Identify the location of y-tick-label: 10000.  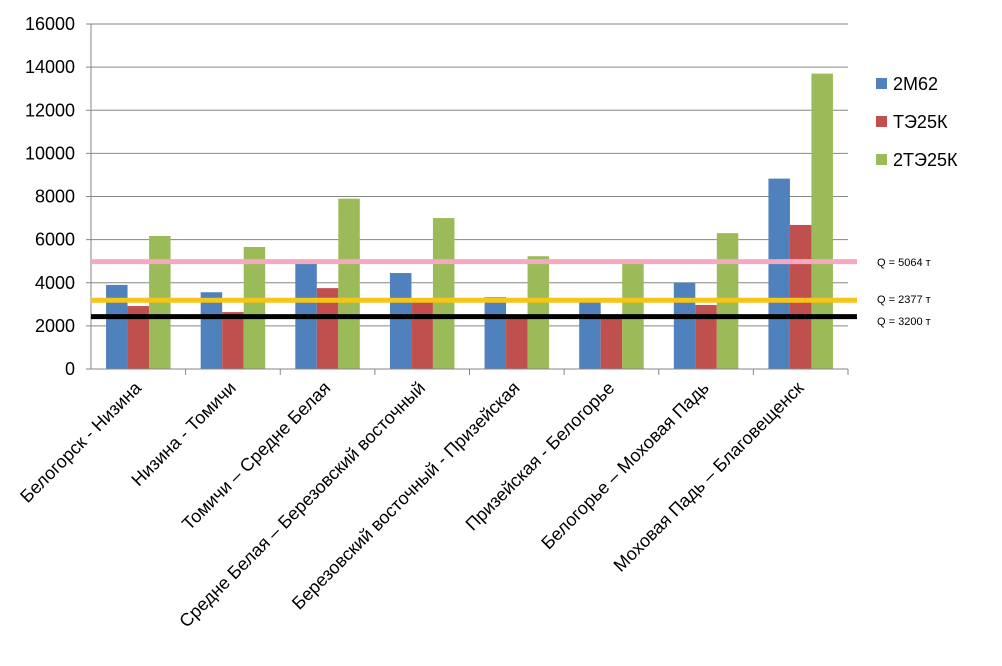
(50, 153).